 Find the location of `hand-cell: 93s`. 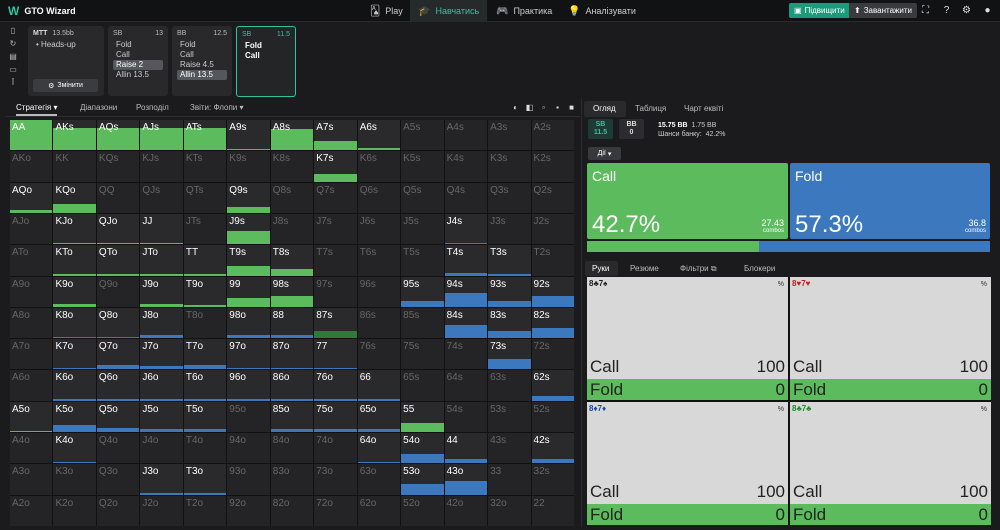

hand-cell: 93s is located at coordinates (509, 291).